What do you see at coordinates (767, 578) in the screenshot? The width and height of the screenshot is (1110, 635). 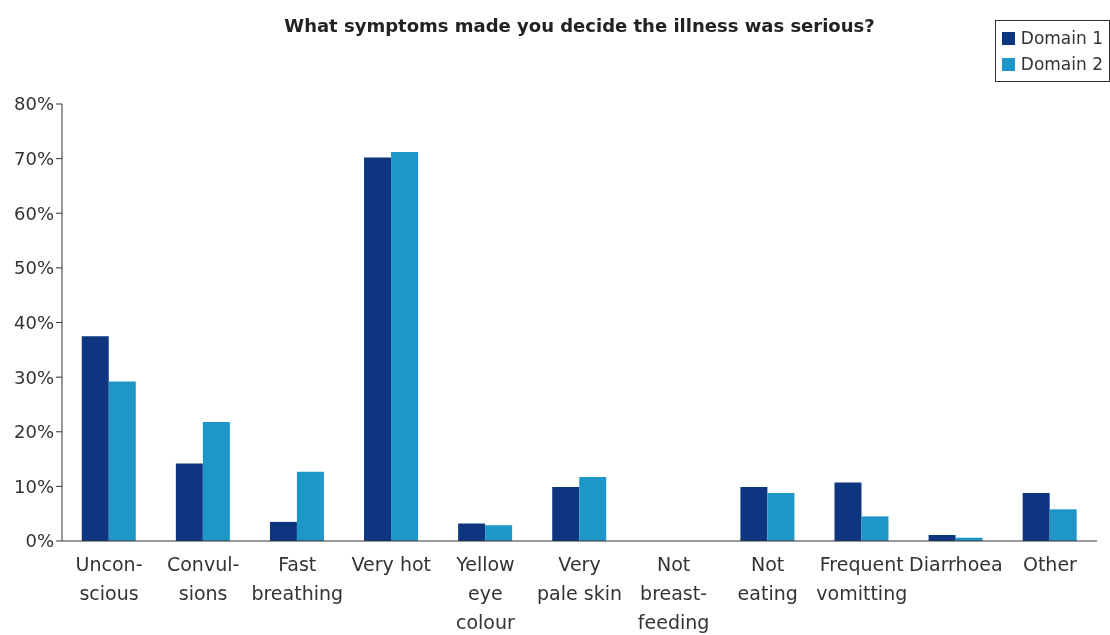 I see `x-tick-label: Not eating` at bounding box center [767, 578].